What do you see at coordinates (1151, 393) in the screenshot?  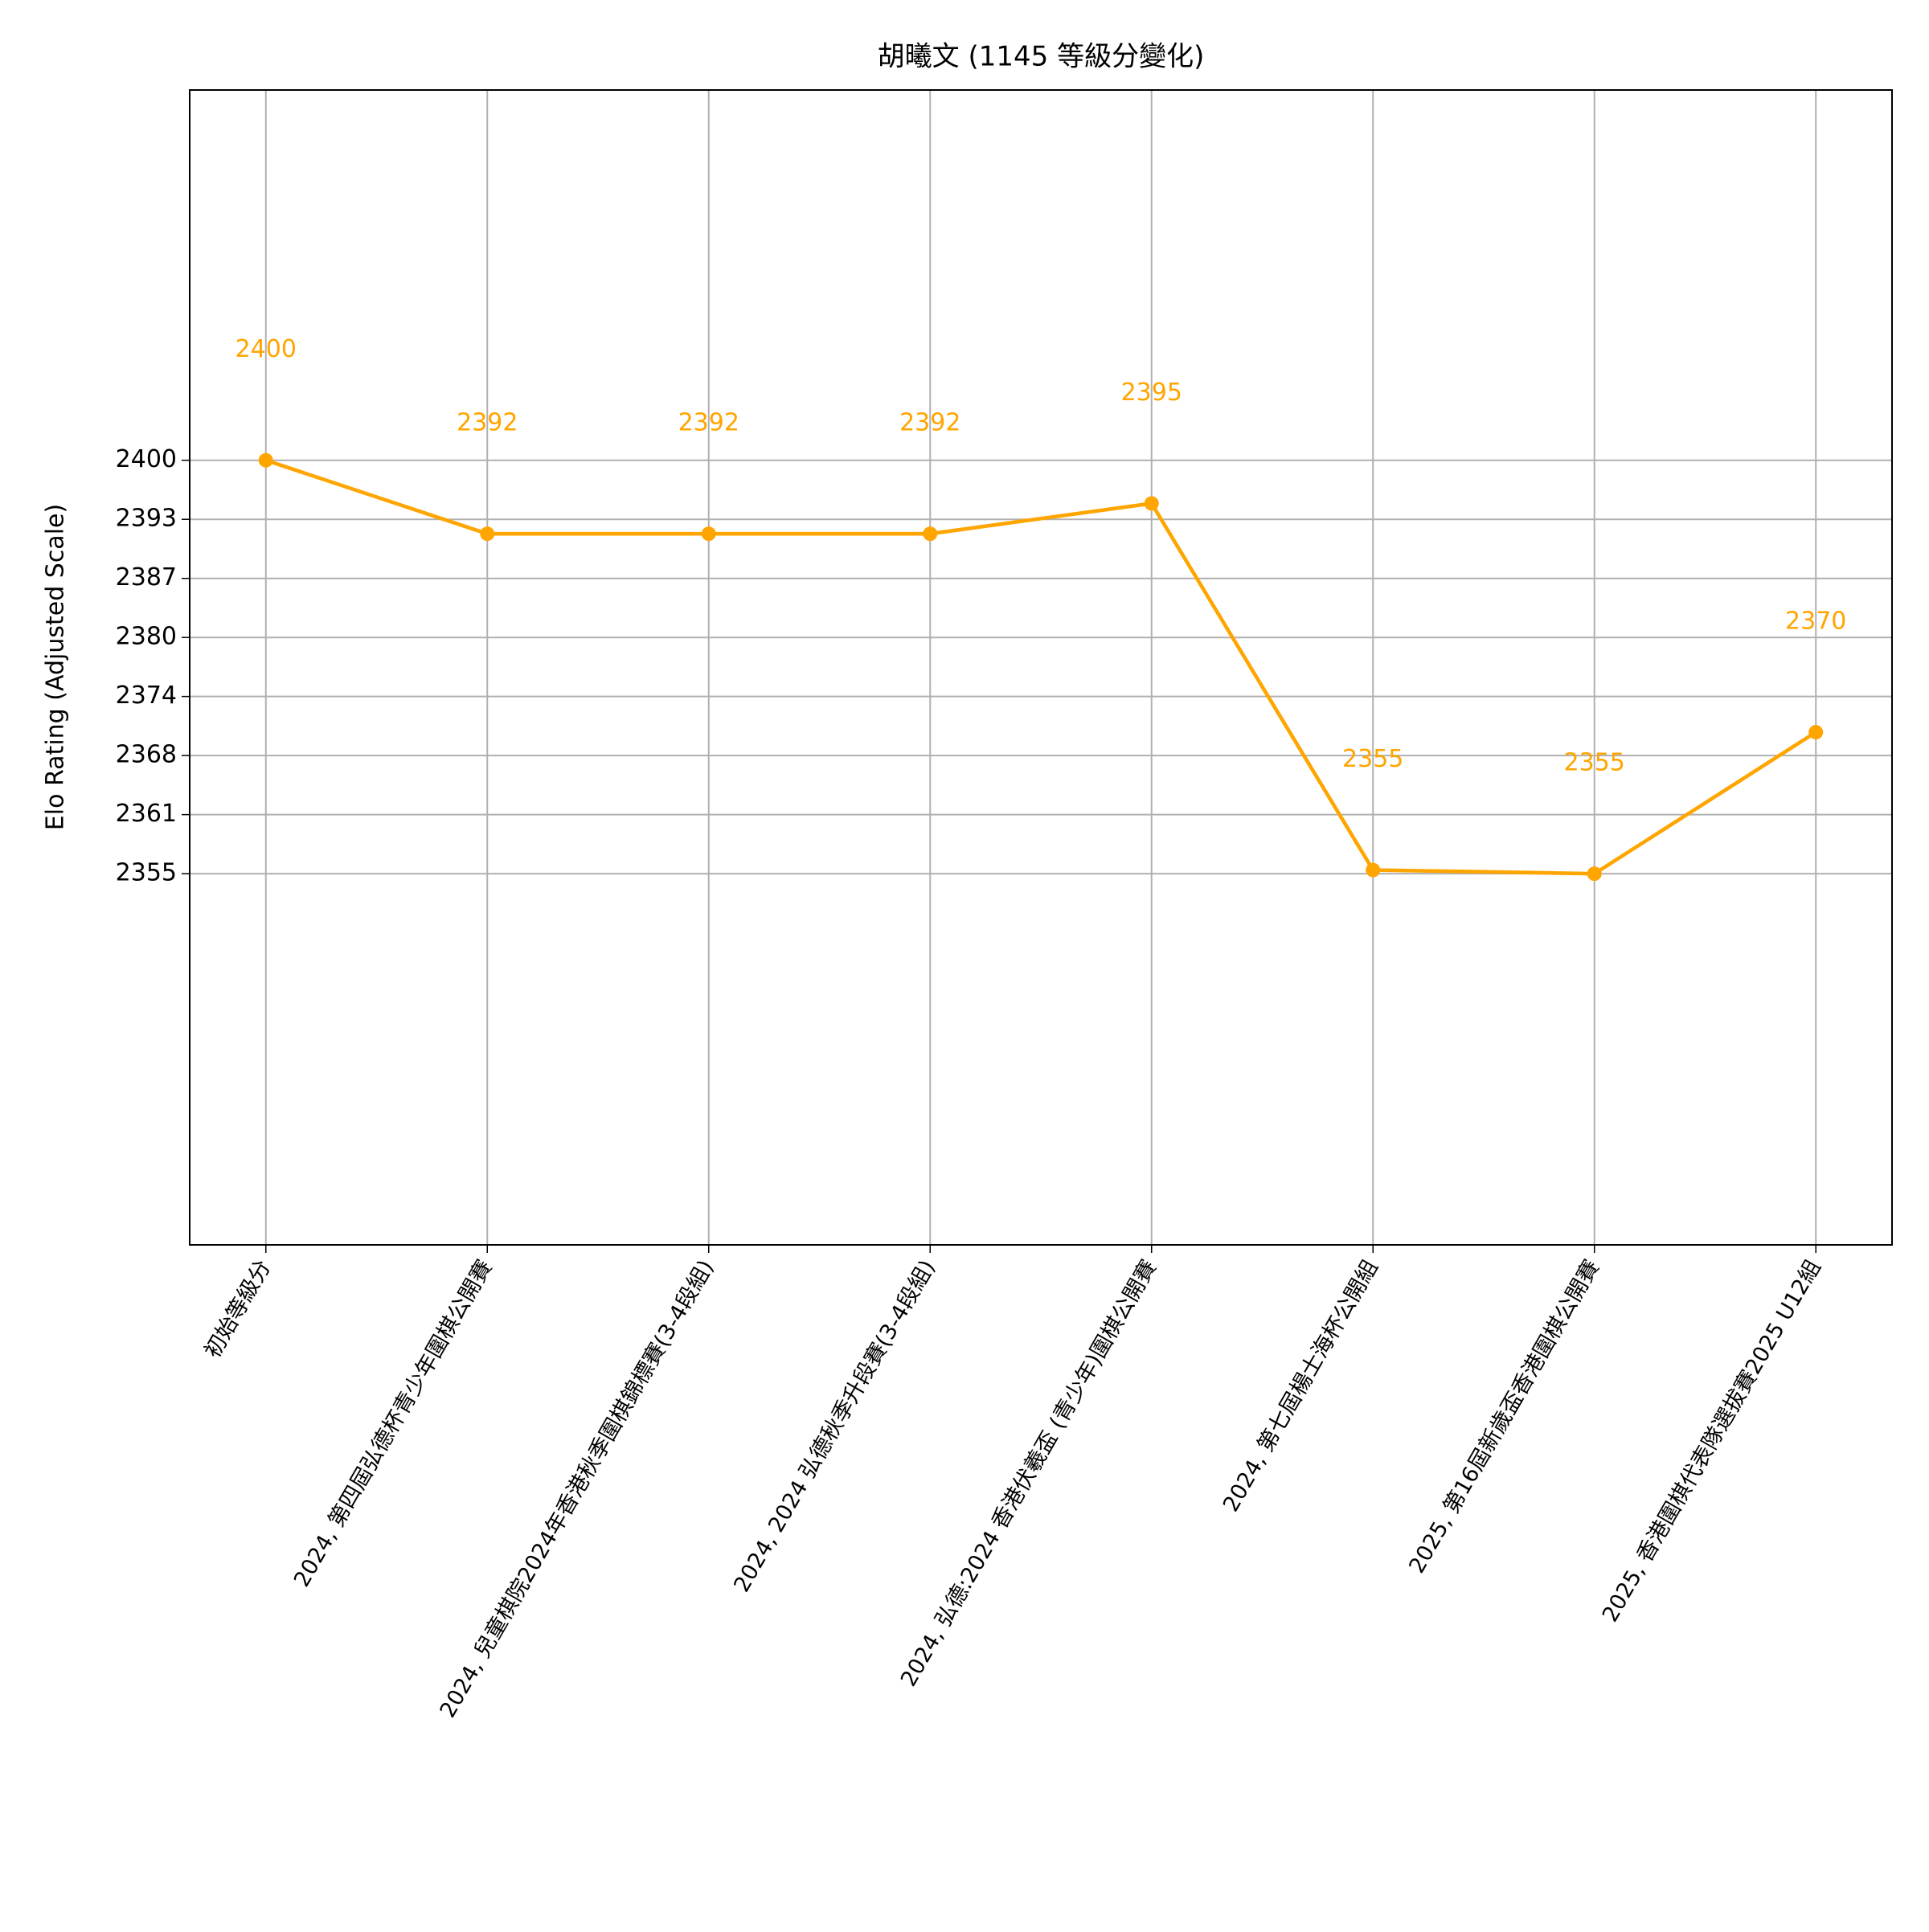 I see `data-label: 2395` at bounding box center [1151, 393].